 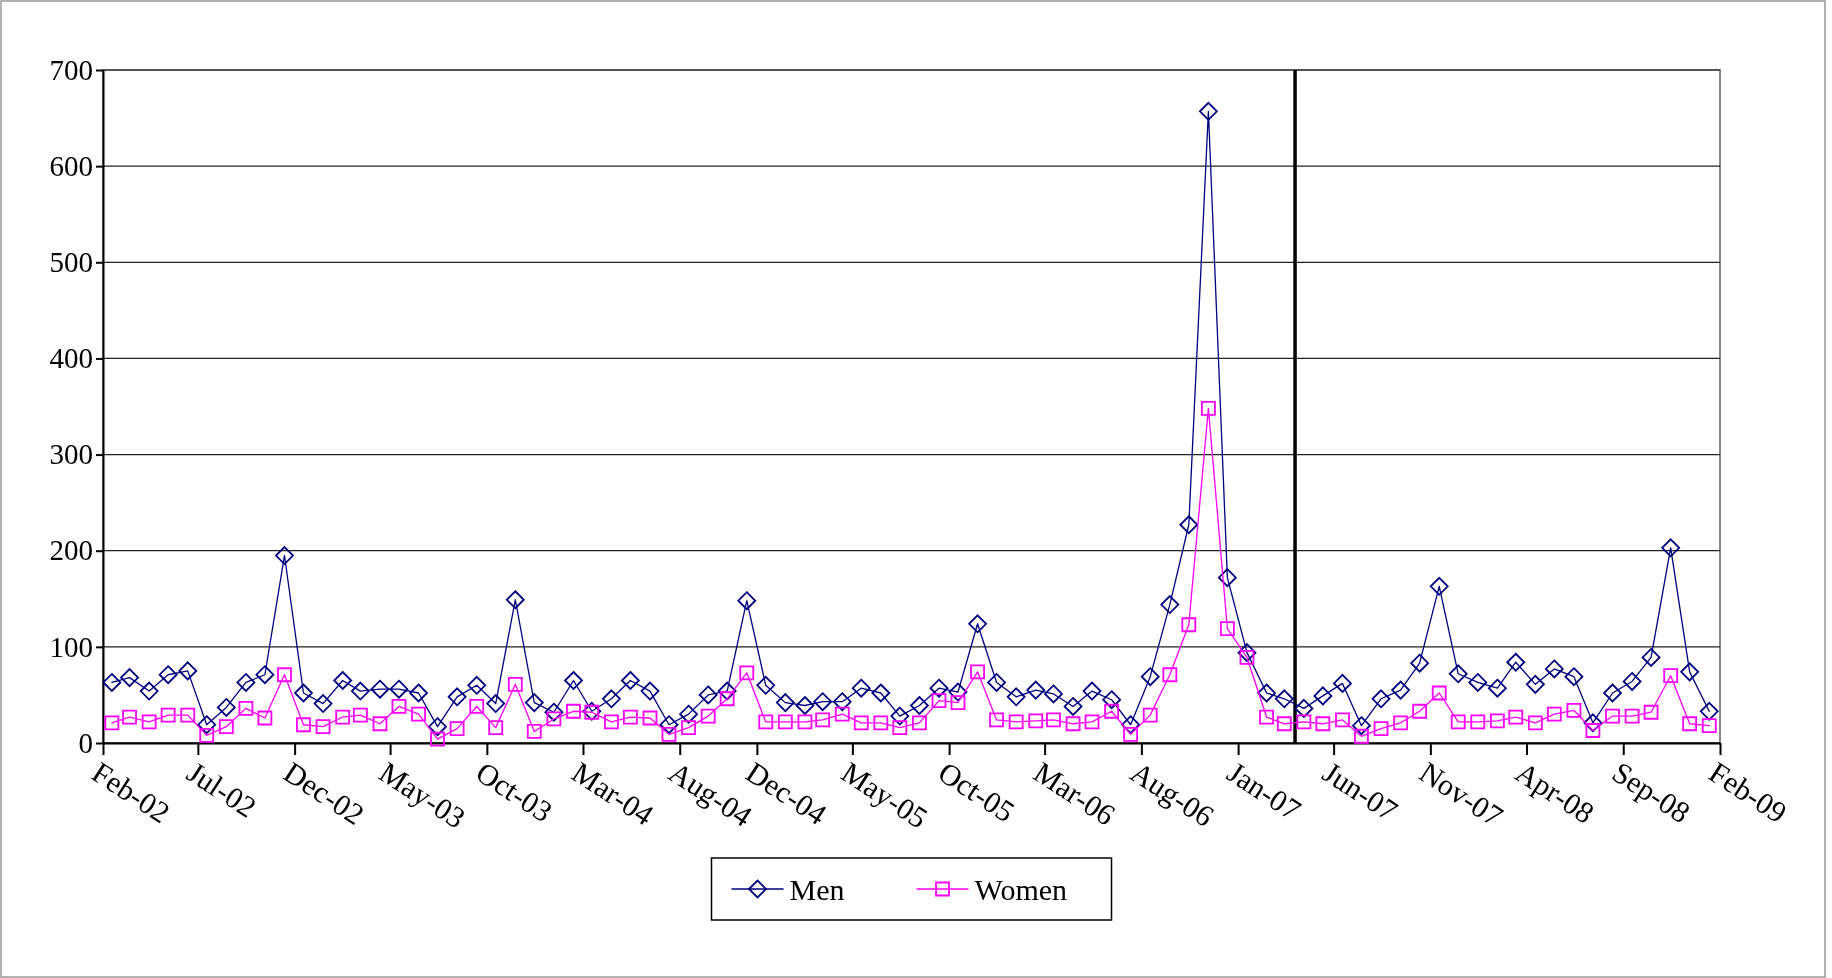 I want to click on legend-label: Men, so click(x=817, y=889).